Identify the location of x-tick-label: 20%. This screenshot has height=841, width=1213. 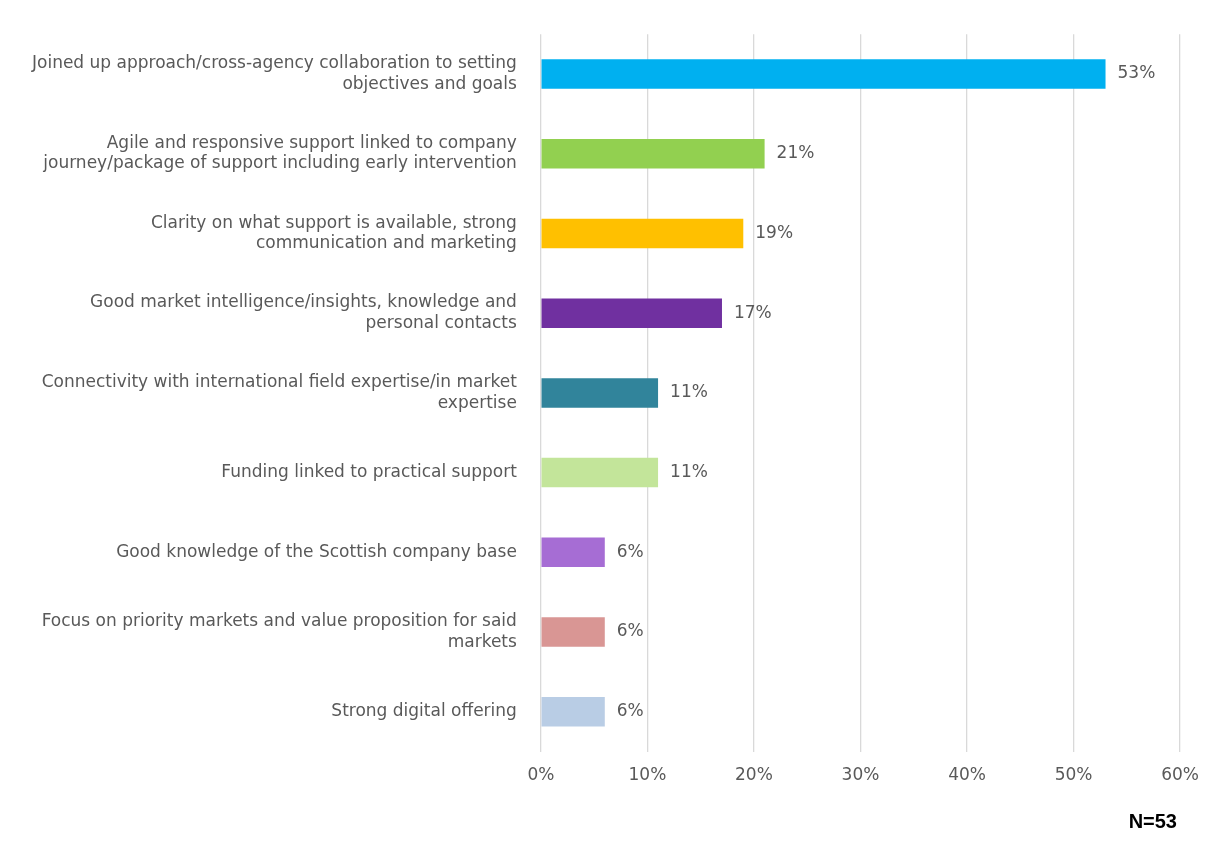
(754, 774).